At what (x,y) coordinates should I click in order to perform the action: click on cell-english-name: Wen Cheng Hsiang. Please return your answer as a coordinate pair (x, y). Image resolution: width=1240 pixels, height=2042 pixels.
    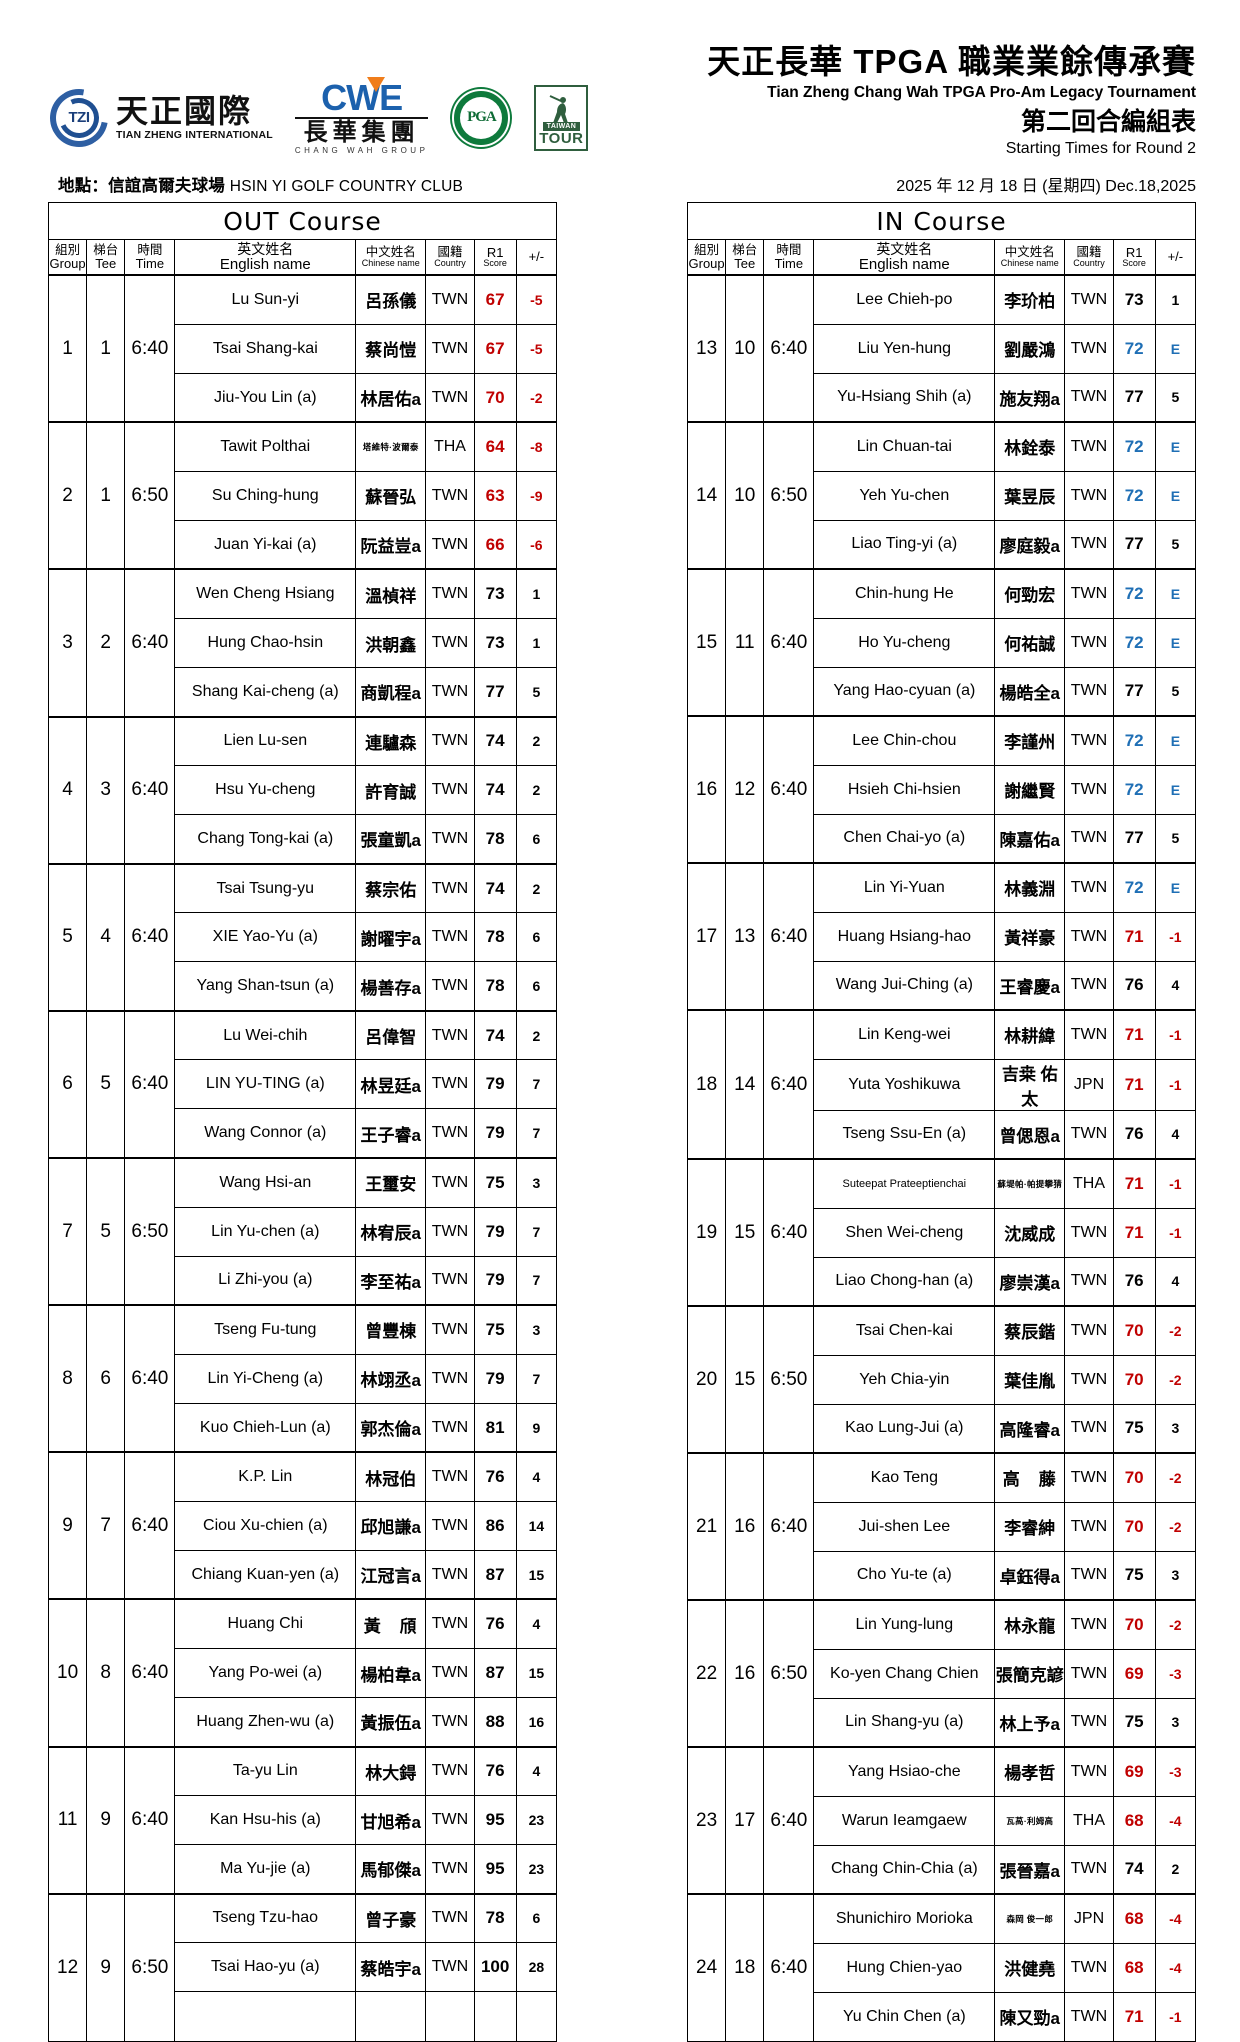
    Looking at the image, I should click on (265, 594).